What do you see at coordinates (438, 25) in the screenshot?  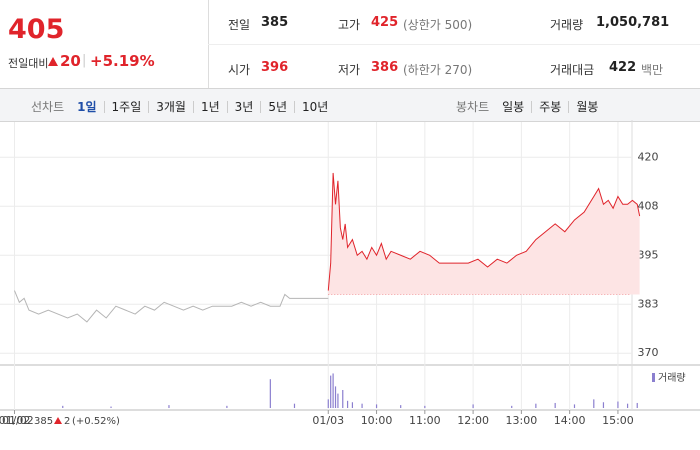 I see `stat-note: (상한가 500)` at bounding box center [438, 25].